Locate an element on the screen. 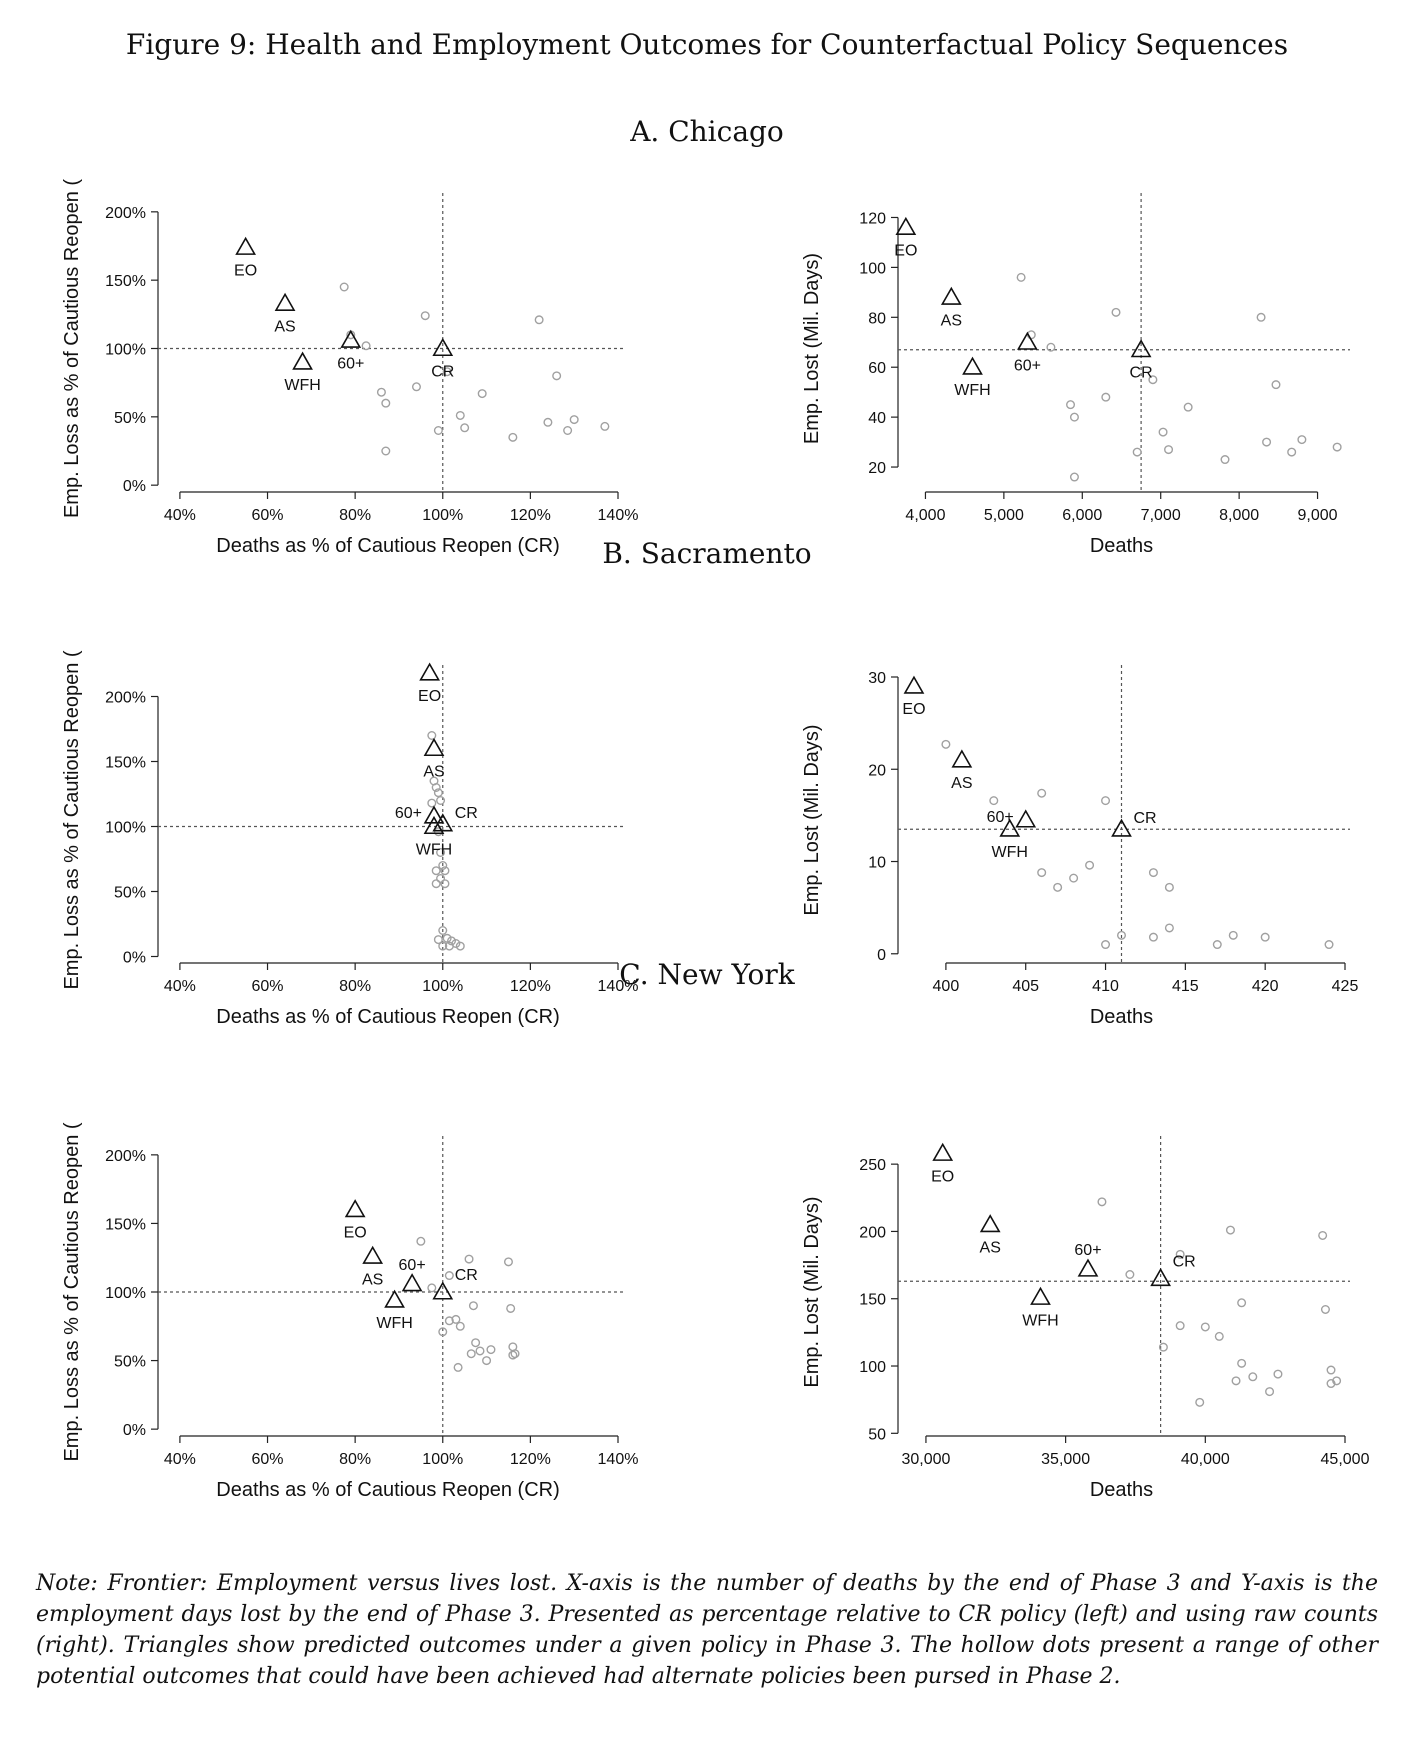 The height and width of the screenshot is (1750, 1414). policy-triangle-as is located at coordinates (990, 1223).